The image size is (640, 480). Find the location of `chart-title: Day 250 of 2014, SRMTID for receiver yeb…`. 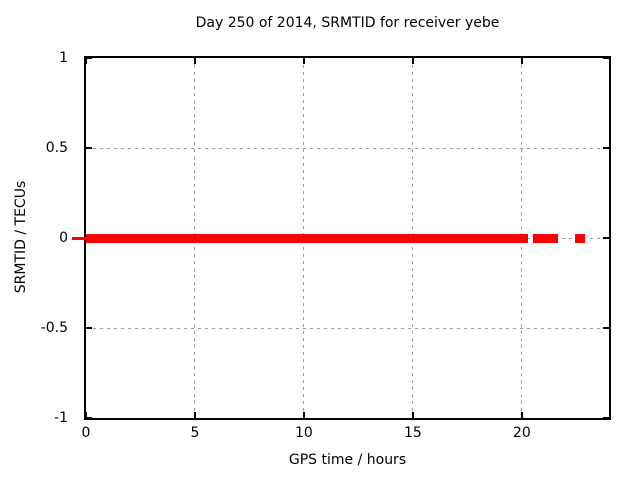

chart-title: Day 250 of 2014, SRMTID for receiver yeb… is located at coordinates (347, 23).